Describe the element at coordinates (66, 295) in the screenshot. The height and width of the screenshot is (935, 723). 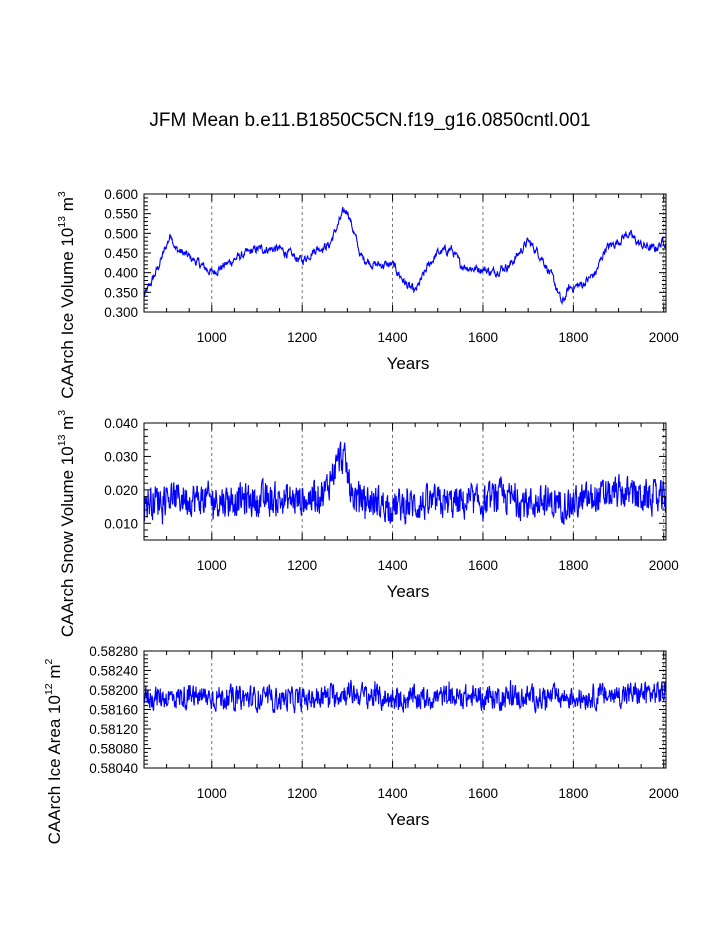
I see `y-axis-label: CAArch Ice Volume 1013 m3` at that location.